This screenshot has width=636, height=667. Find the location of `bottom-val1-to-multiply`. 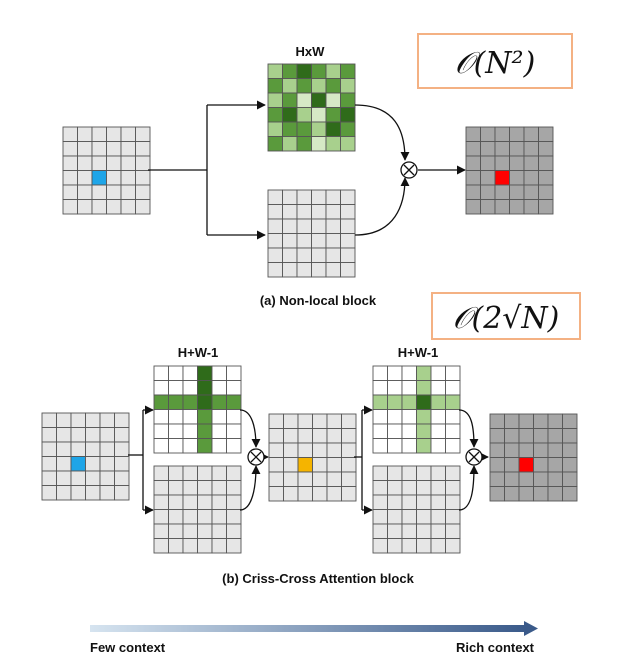

bottom-val1-to-multiply is located at coordinates (250, 488).